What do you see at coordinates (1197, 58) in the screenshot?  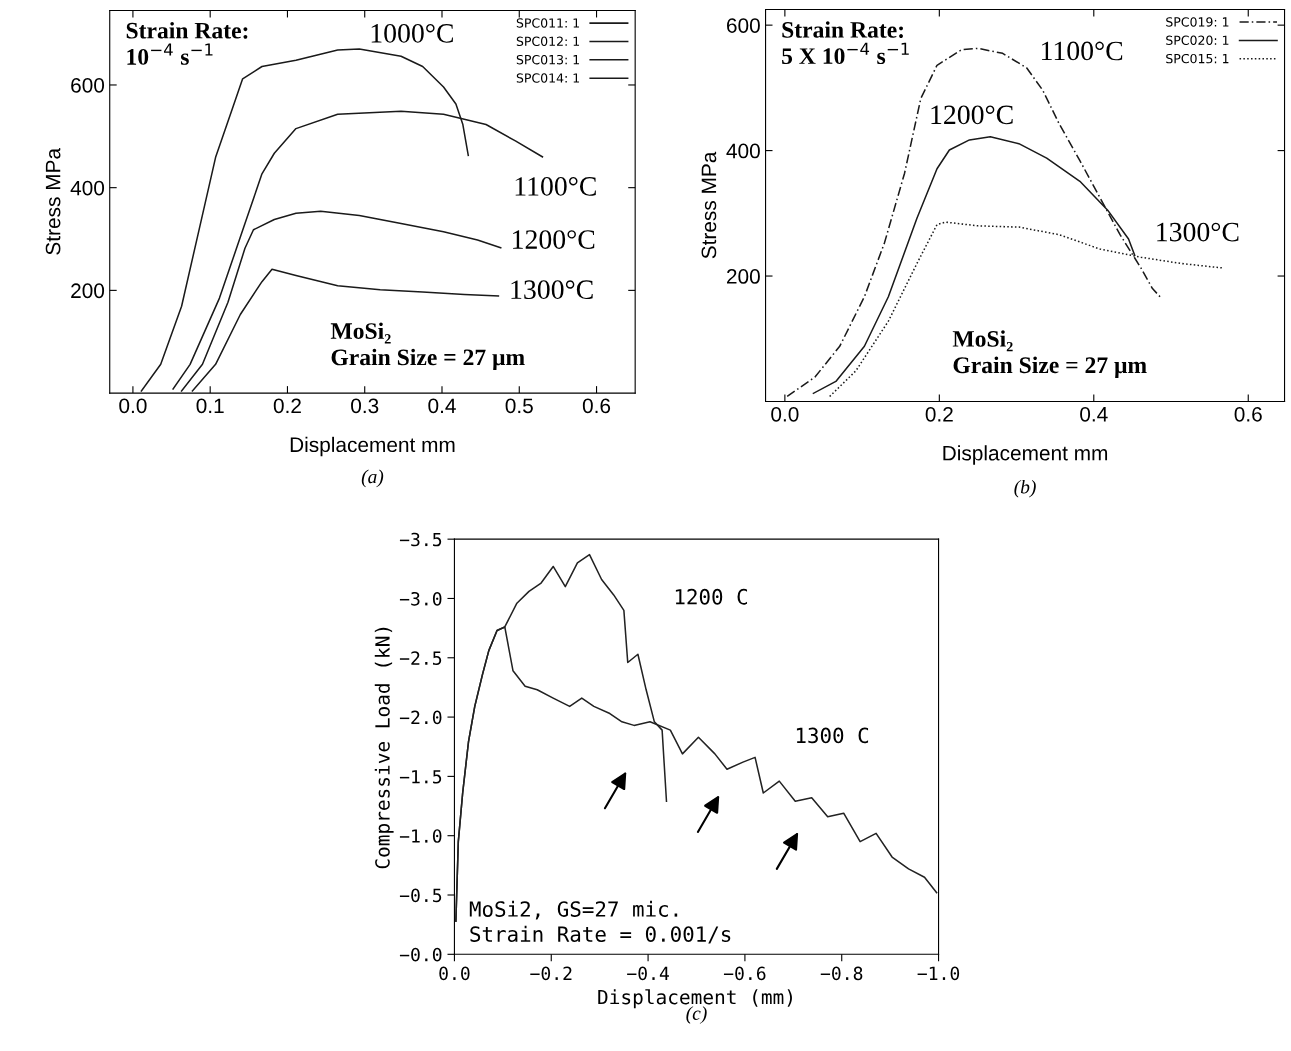 I see `legend-label: SPC015: 1` at bounding box center [1197, 58].